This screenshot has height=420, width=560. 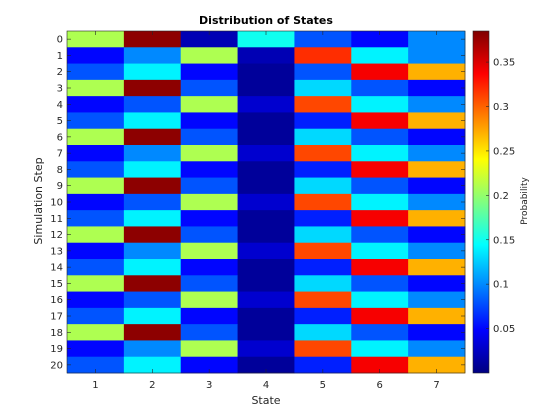 What do you see at coordinates (38, 200) in the screenshot?
I see `y-axis-label: Simulation Step` at bounding box center [38, 200].